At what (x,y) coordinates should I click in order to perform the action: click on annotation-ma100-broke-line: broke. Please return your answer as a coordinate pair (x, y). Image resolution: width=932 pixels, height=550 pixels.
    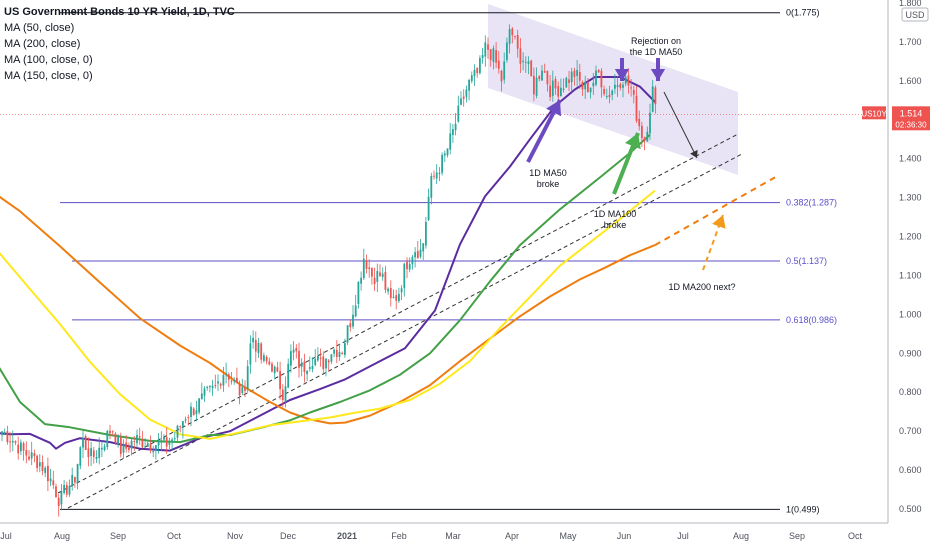
    Looking at the image, I should click on (615, 225).